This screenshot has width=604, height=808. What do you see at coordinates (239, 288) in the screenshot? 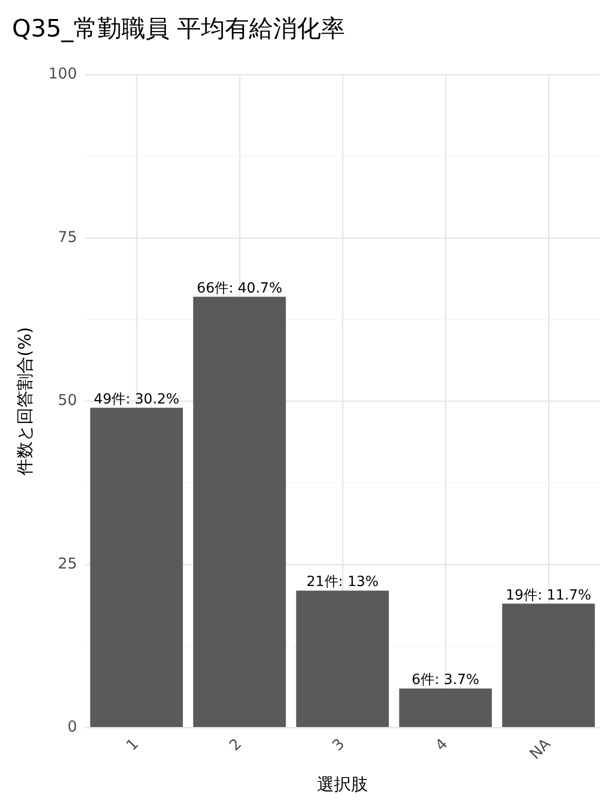
I see `data-label: 66件: 40.7%` at bounding box center [239, 288].